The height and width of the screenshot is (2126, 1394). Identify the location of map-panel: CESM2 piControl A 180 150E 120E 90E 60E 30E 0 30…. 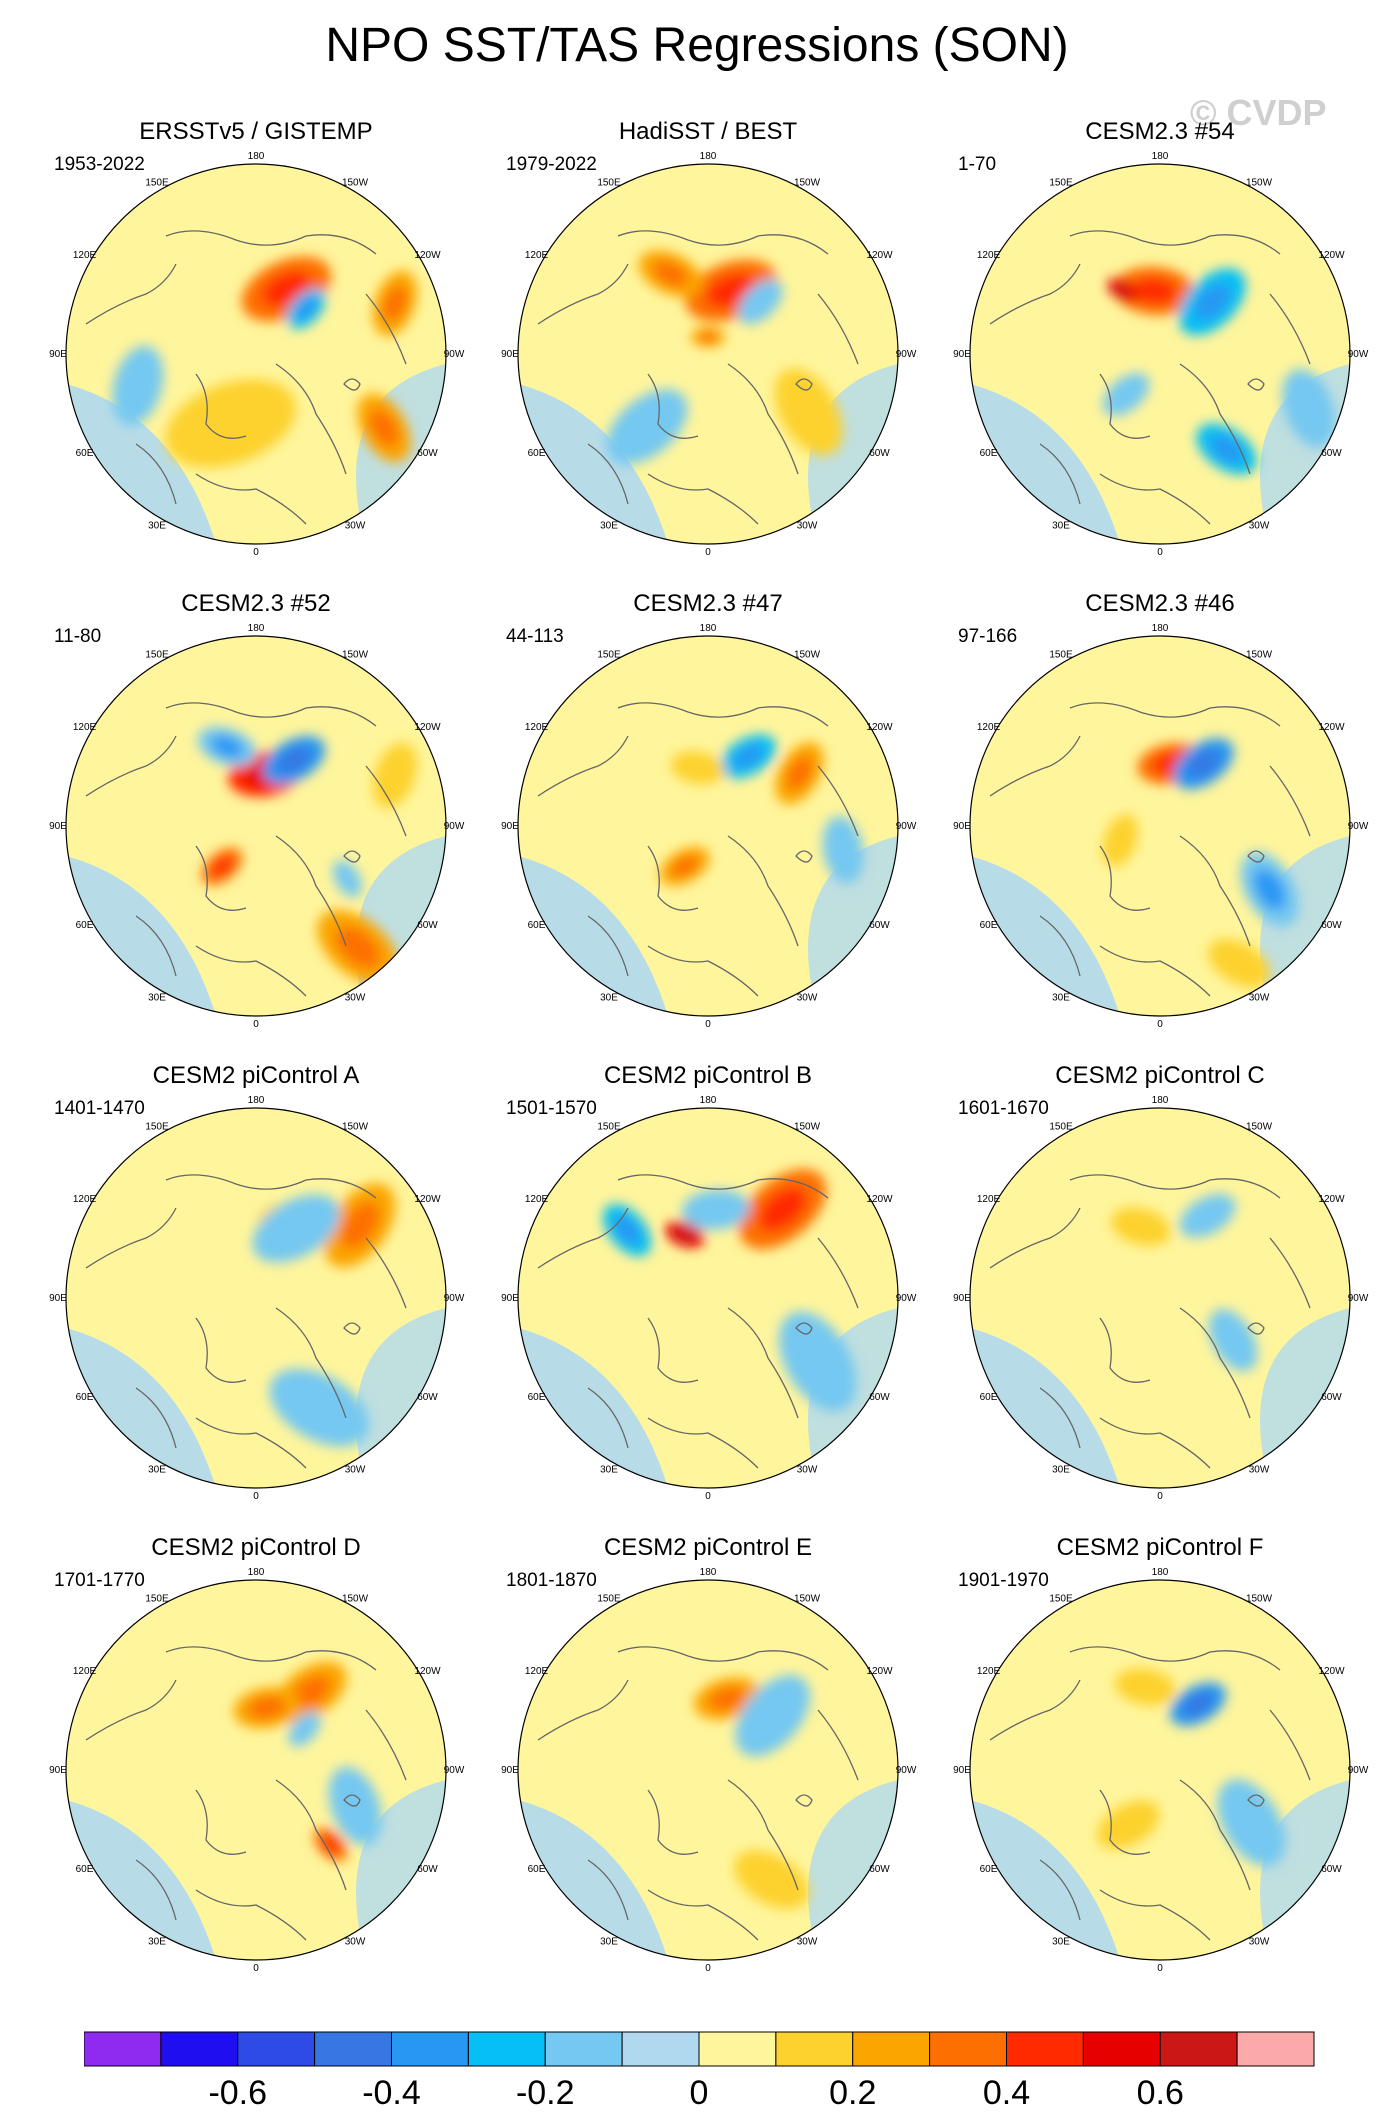
(256, 1282).